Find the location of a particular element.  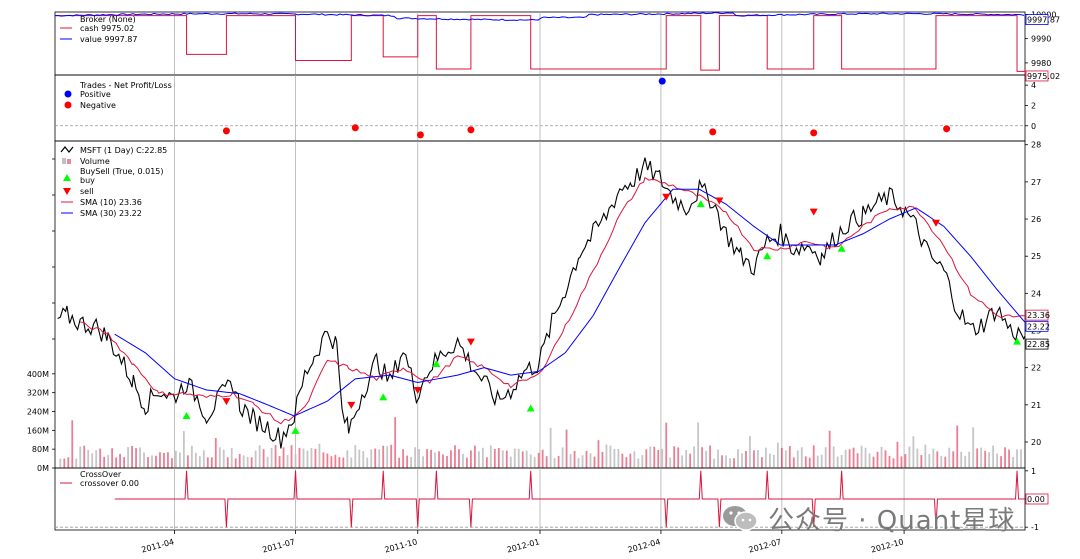

volume-tick-label: 80M is located at coordinates (40, 449).